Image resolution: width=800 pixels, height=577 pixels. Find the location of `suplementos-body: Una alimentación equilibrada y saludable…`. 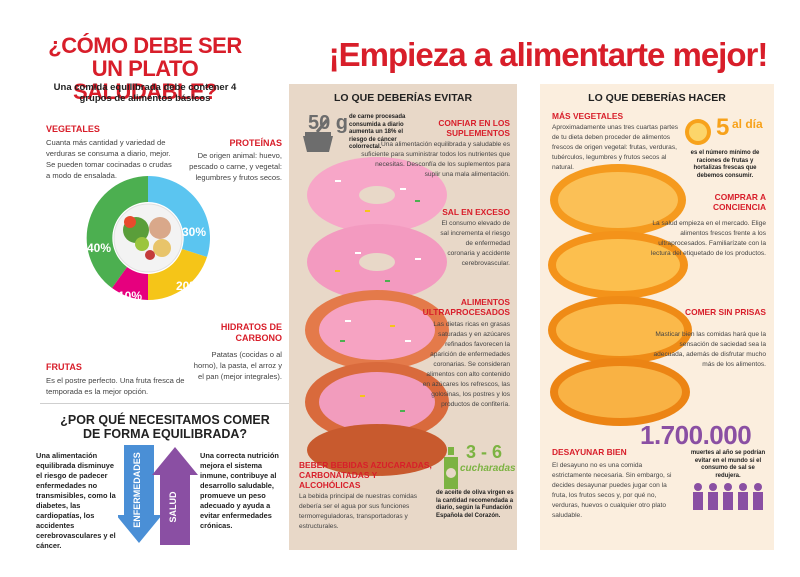

suplementos-body: Una alimentación equilibrada y saludable… is located at coordinates (435, 159).